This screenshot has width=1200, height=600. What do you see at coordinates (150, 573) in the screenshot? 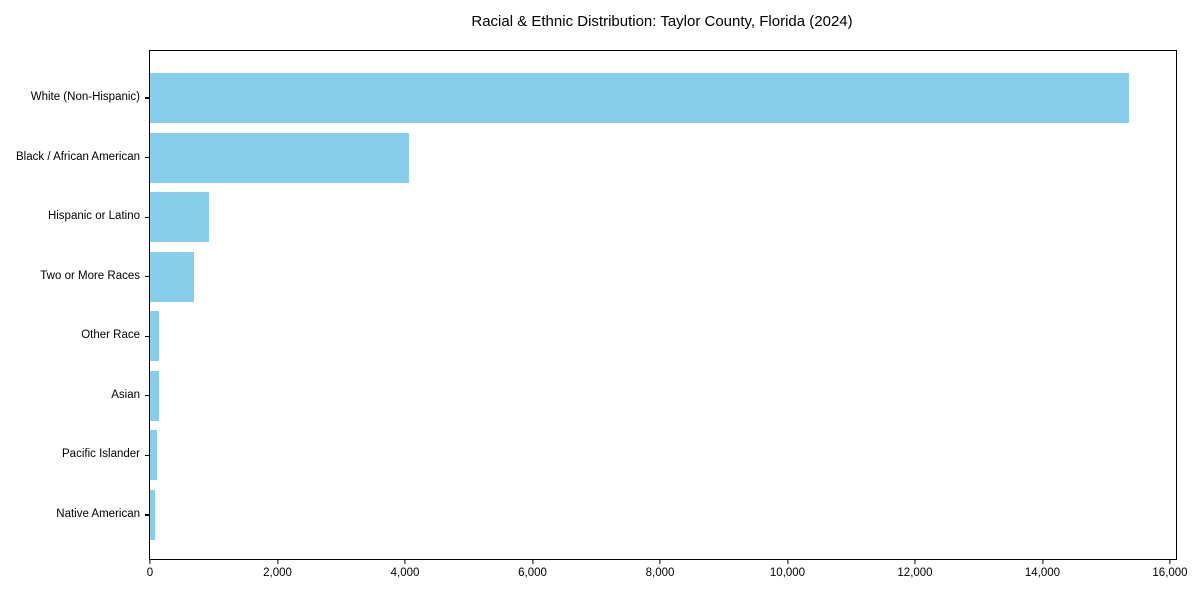
I see `x-tick-label: 0` at bounding box center [150, 573].